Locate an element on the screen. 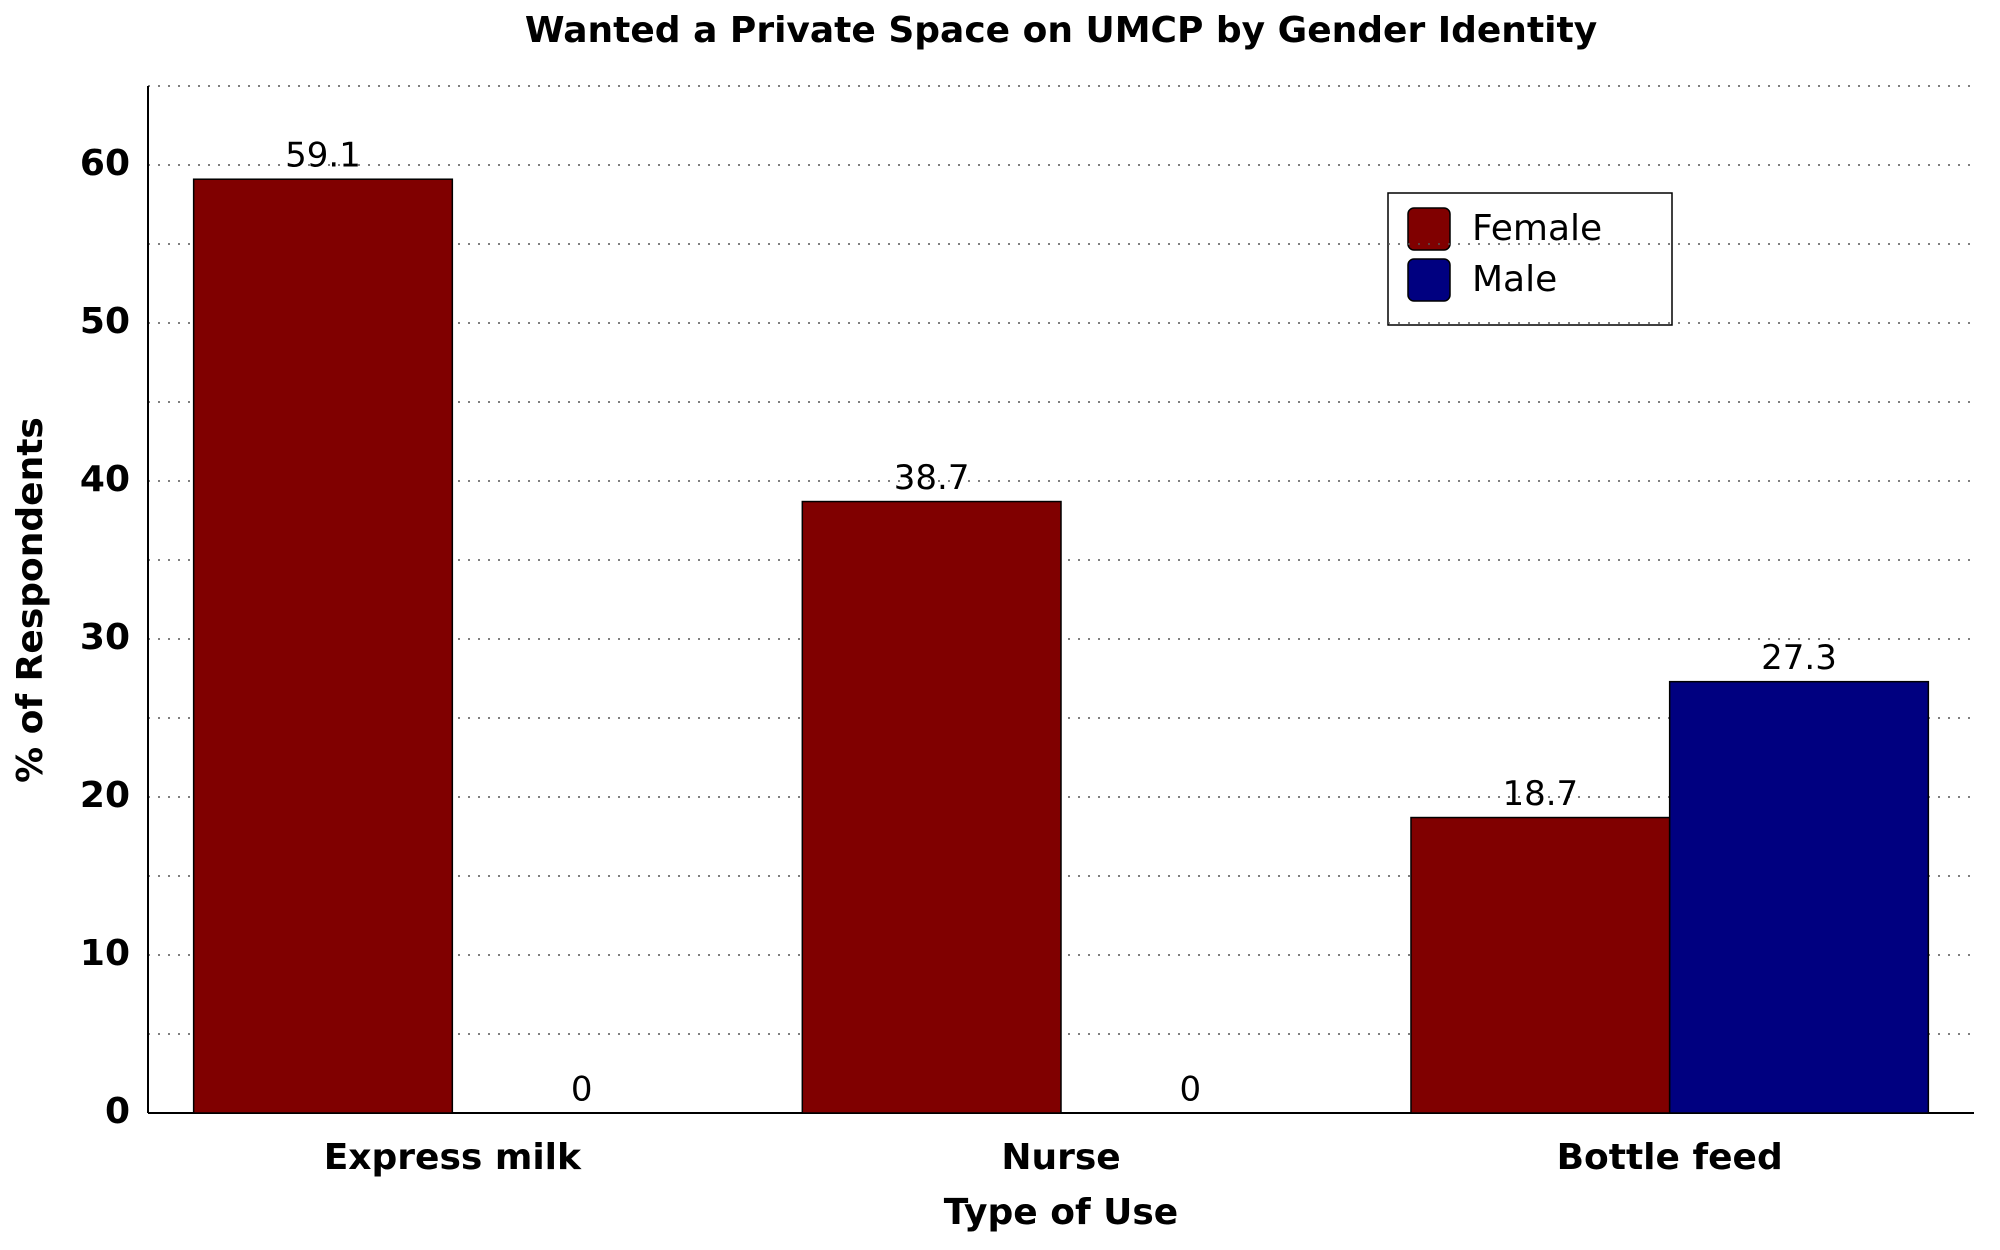 The image size is (2000, 1250). value-label: 59.1 is located at coordinates (323, 156).